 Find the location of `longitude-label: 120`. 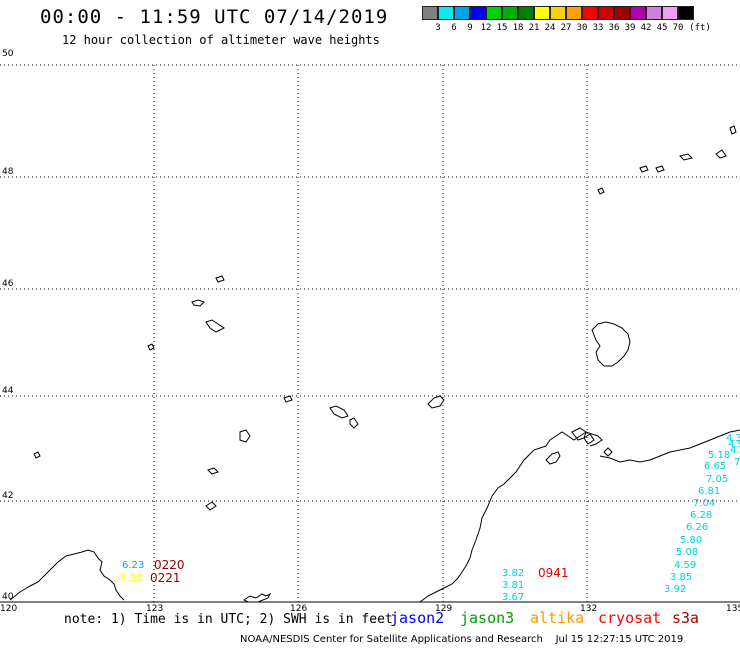

longitude-label: 120 is located at coordinates (8, 609).